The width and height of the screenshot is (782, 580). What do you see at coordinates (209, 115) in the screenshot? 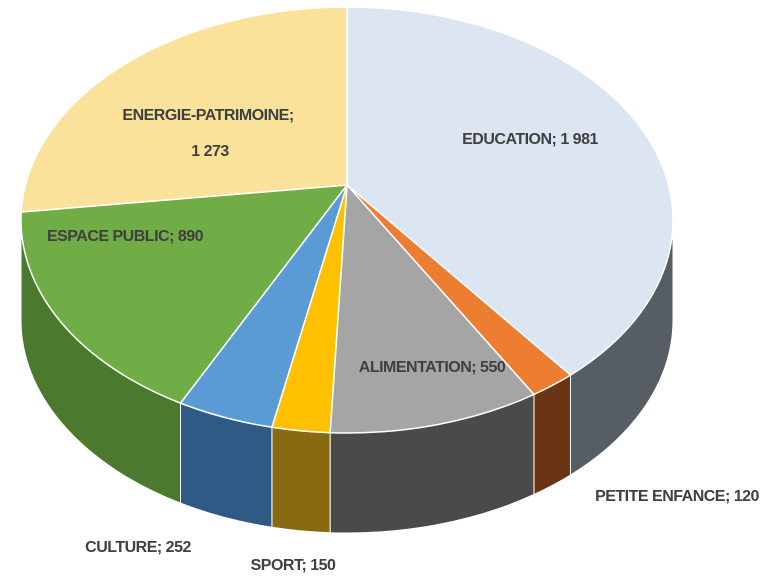
I see `label-line: ENERGIE-PATRIMOINE;` at bounding box center [209, 115].